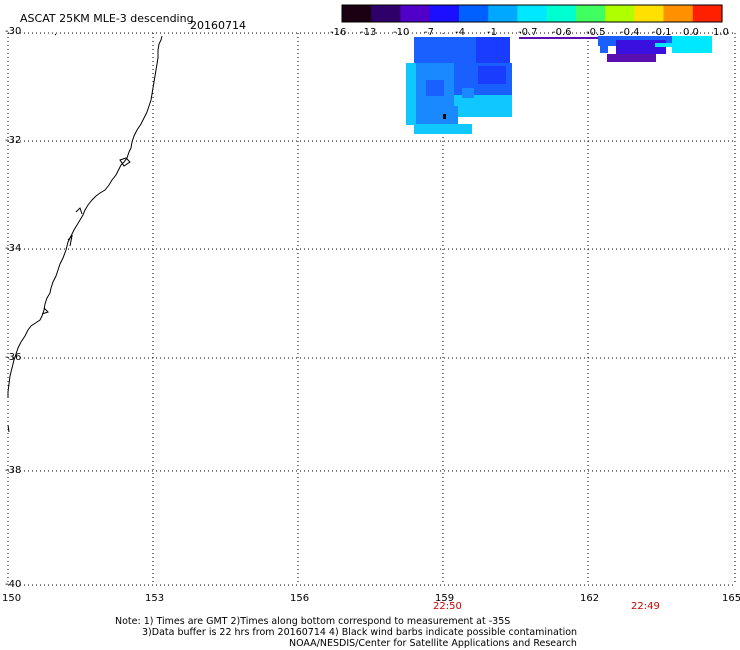 The image size is (740, 650). I want to click on colorbar-border, so click(532, 13).